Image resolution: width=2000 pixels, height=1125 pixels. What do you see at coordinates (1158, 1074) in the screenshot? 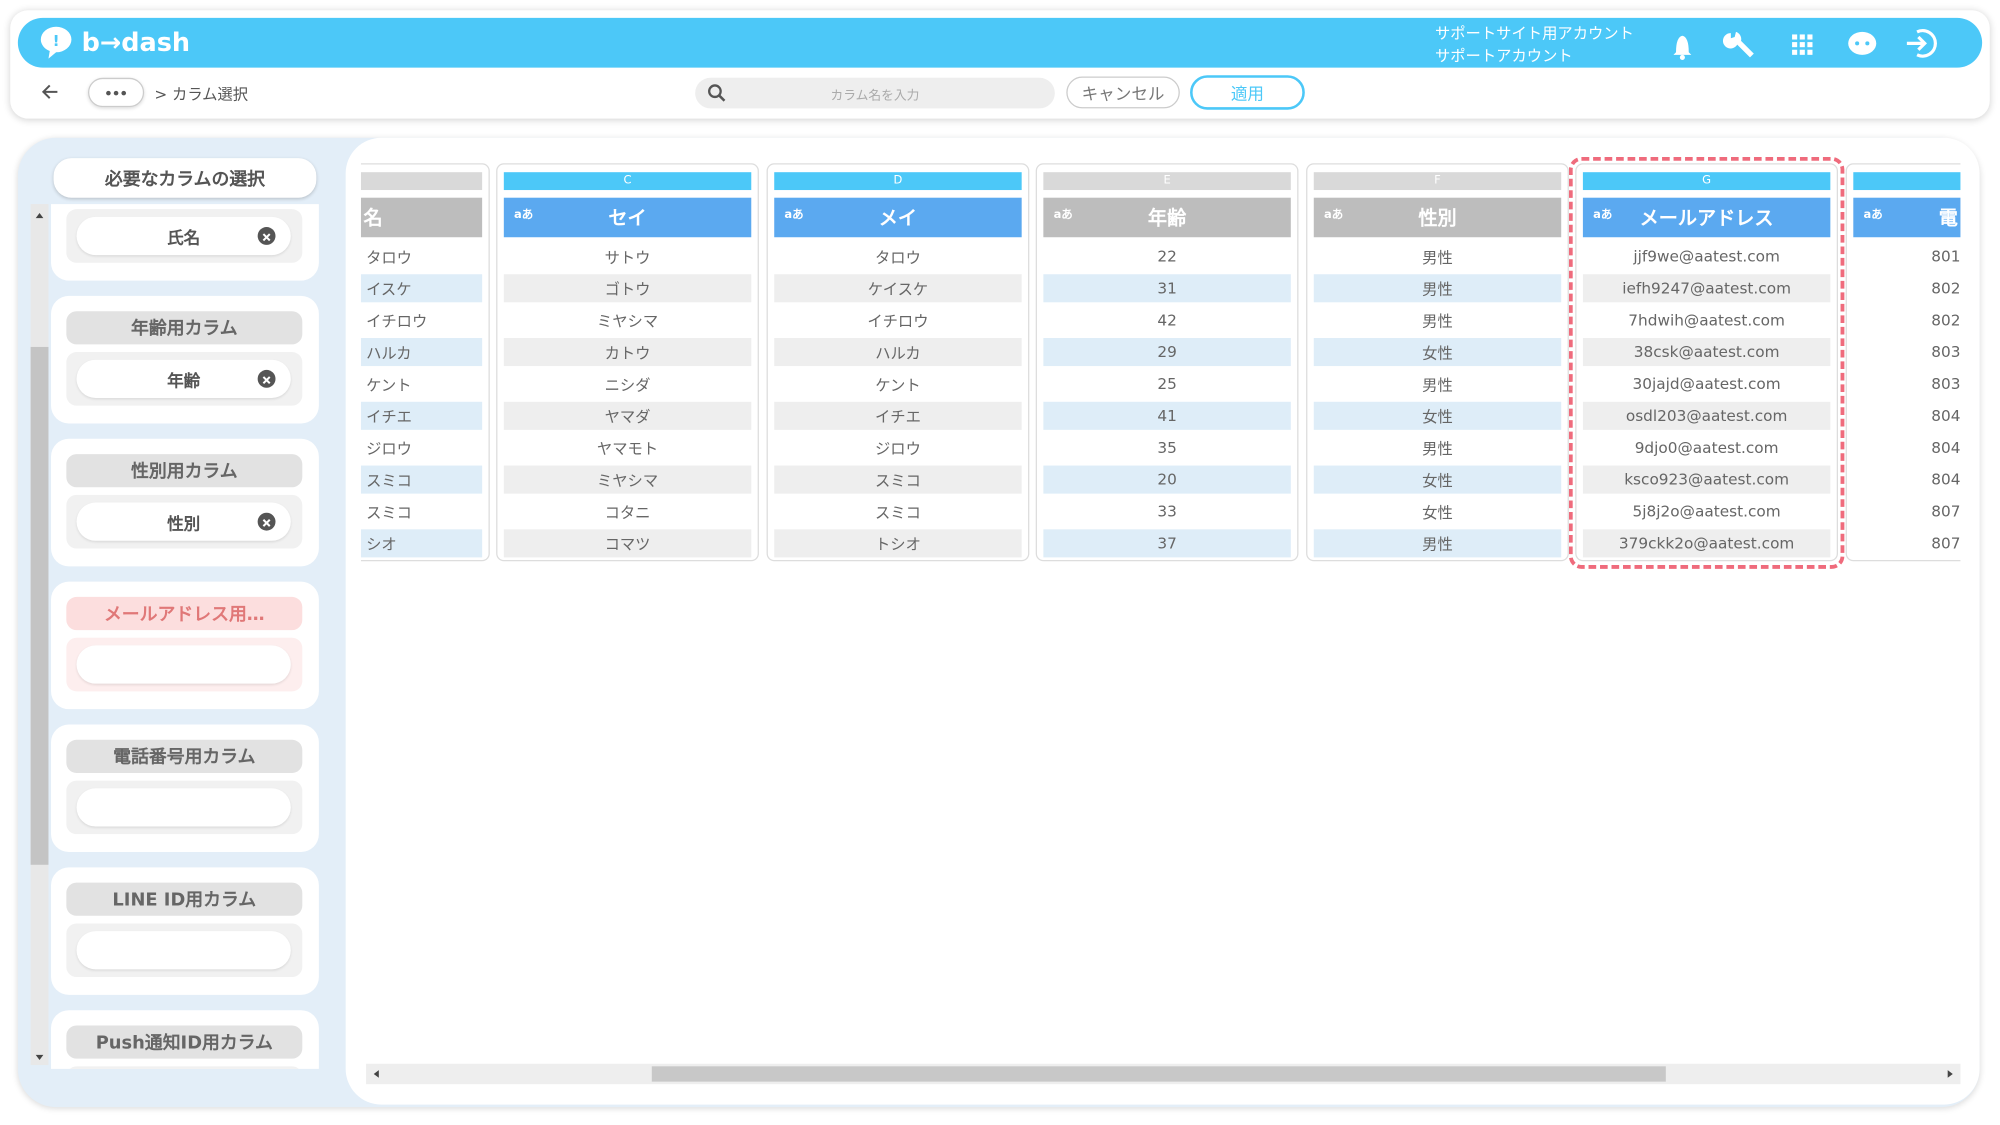
I see `h-scroll-thumb` at bounding box center [1158, 1074].